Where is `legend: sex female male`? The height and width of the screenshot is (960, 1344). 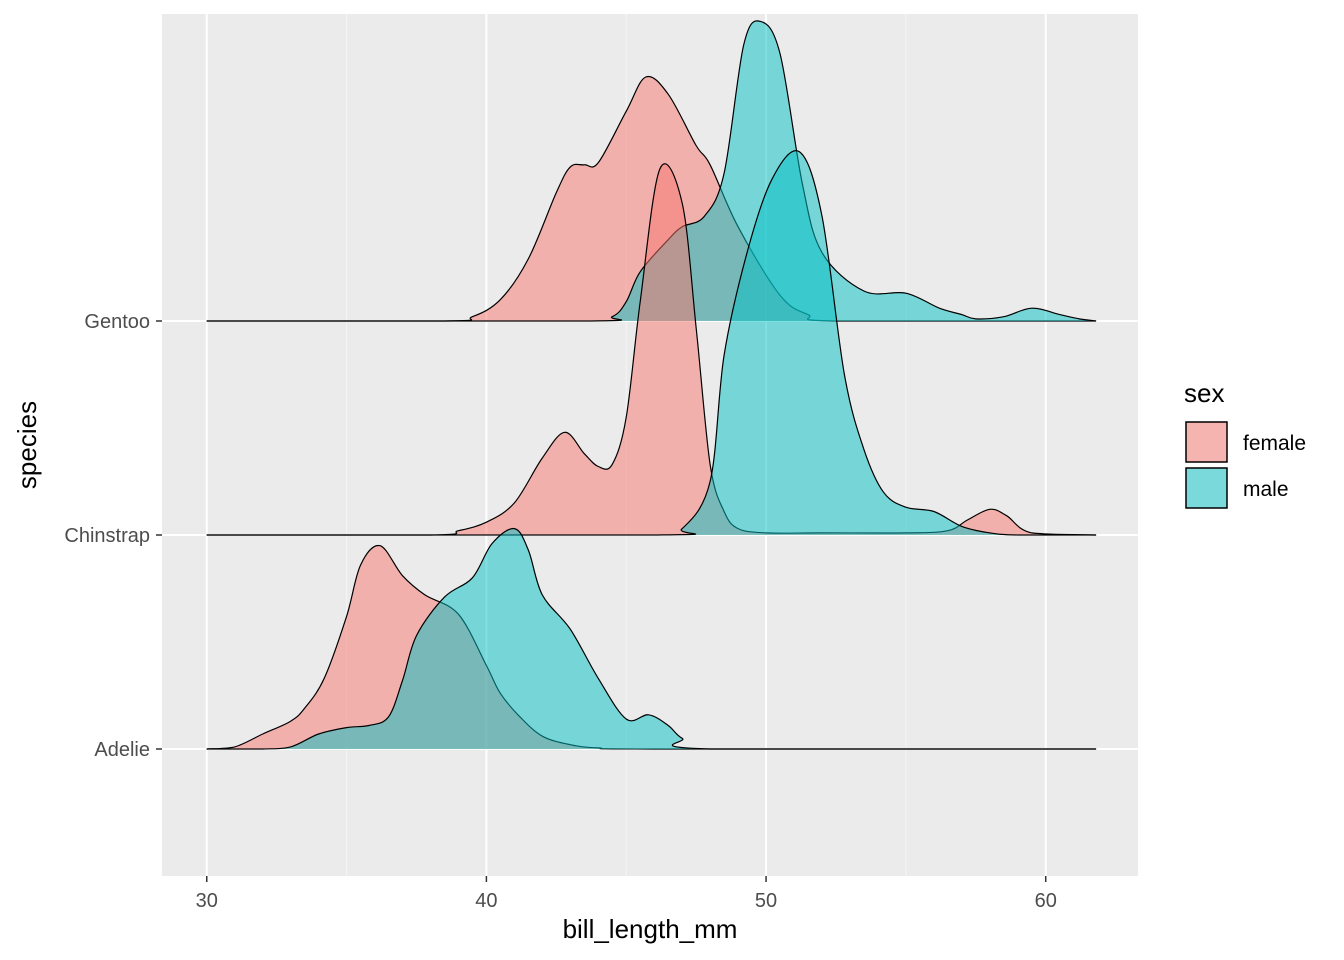 legend: sex female male is located at coordinates (1245, 443).